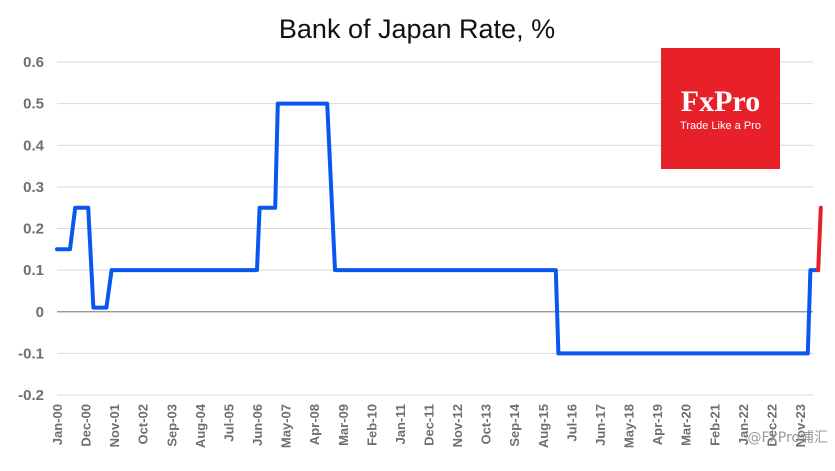  I want to click on x-tick-label: Jun-17, so click(600, 425).